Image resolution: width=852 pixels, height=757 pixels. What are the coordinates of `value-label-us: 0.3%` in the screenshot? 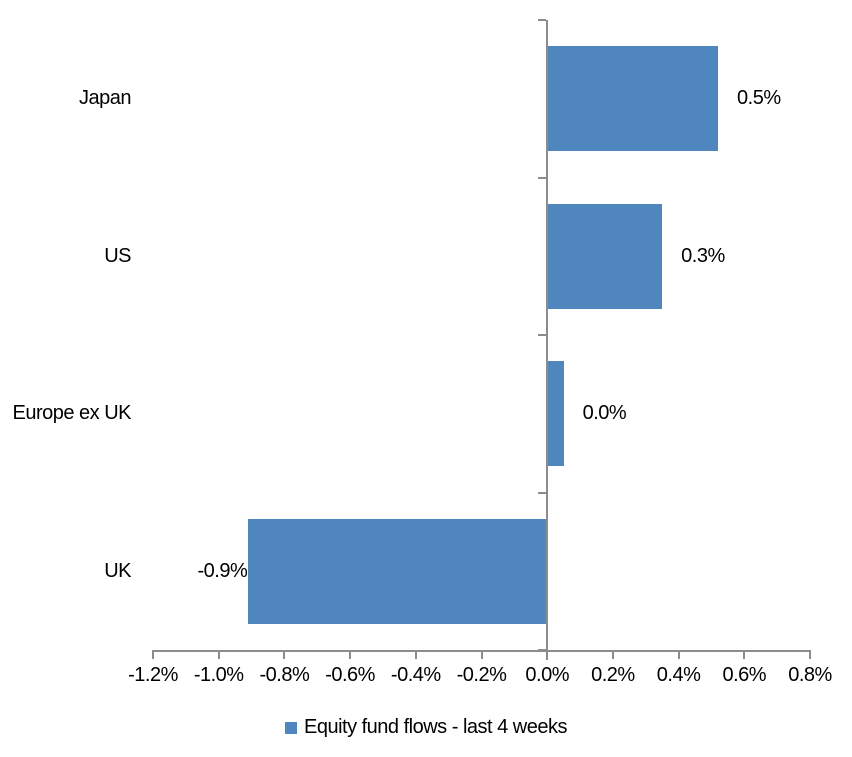 It's located at (703, 255).